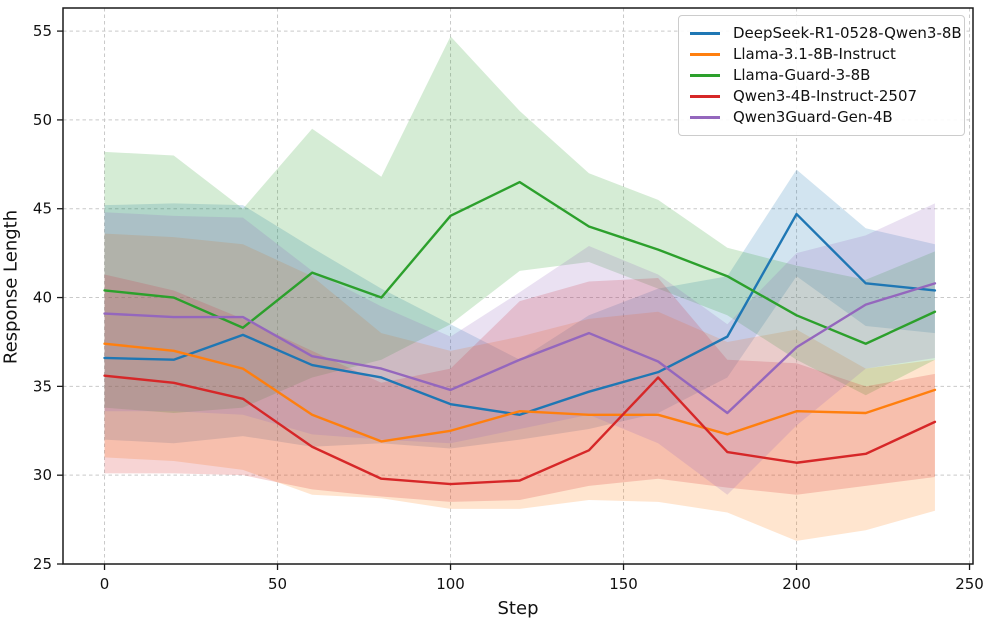  What do you see at coordinates (814, 54) in the screenshot?
I see `legend-label: Llama-3.1-8B-Instruct` at bounding box center [814, 54].